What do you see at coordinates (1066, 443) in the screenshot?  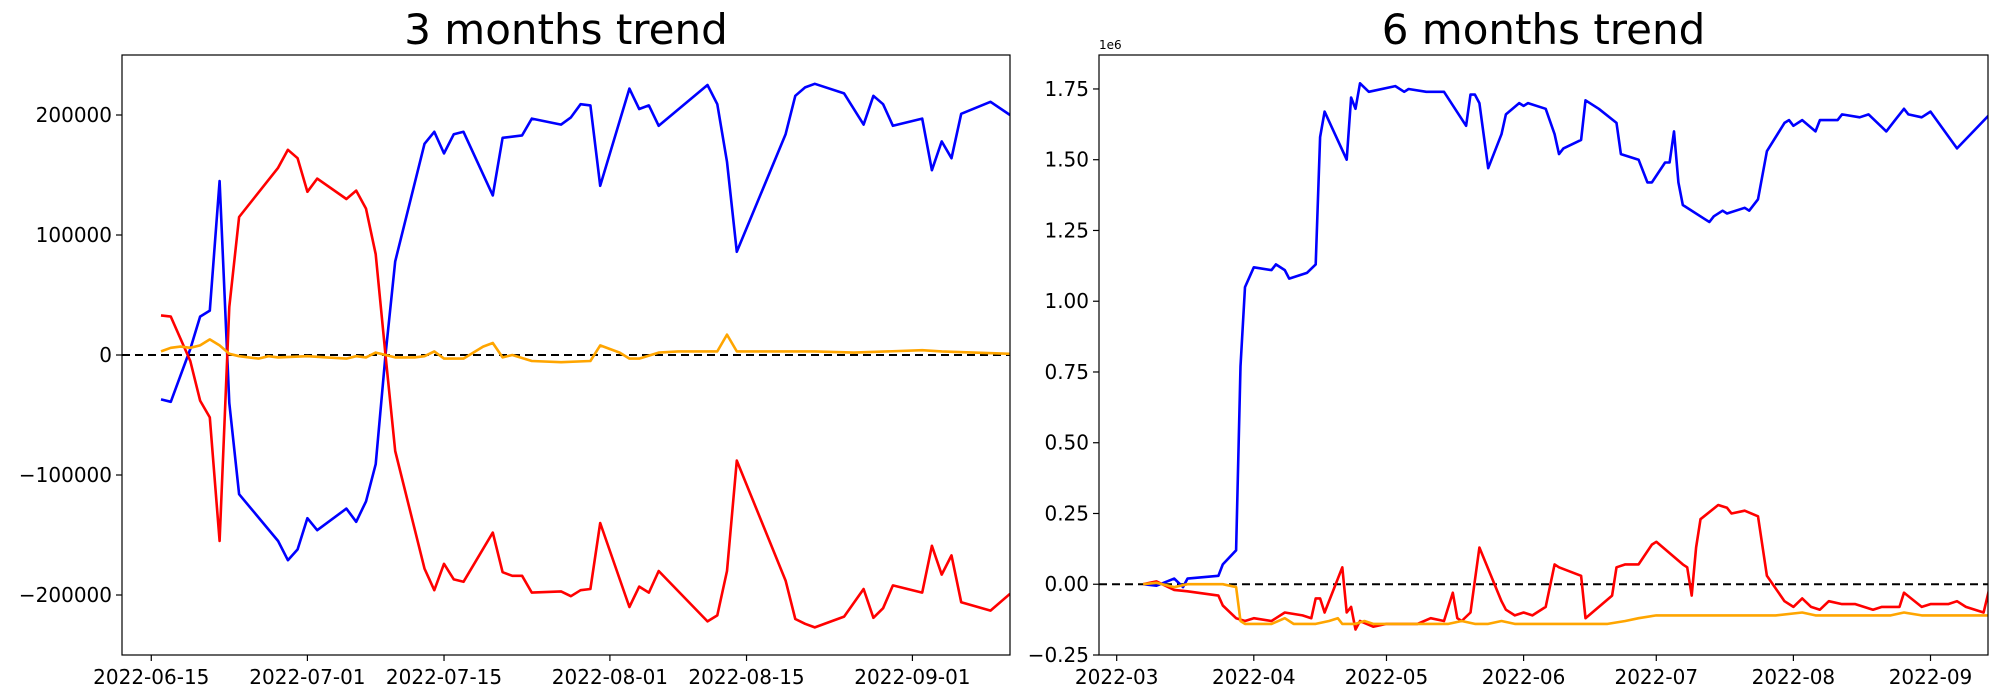 I see `y-tick-label: 0.50` at bounding box center [1066, 443].